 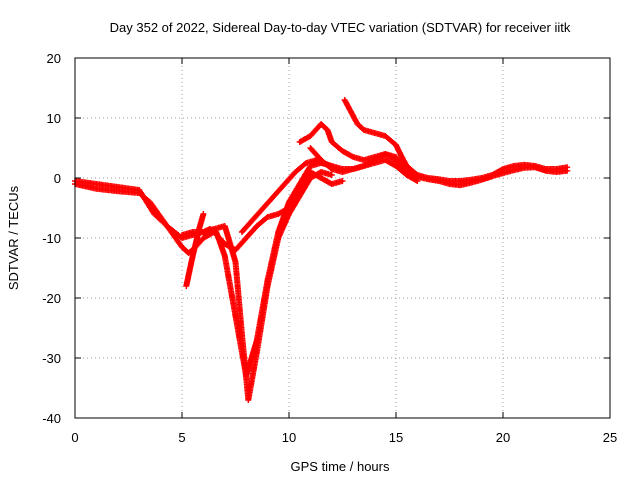 I want to click on x-tick-label: 10, so click(x=289, y=437).